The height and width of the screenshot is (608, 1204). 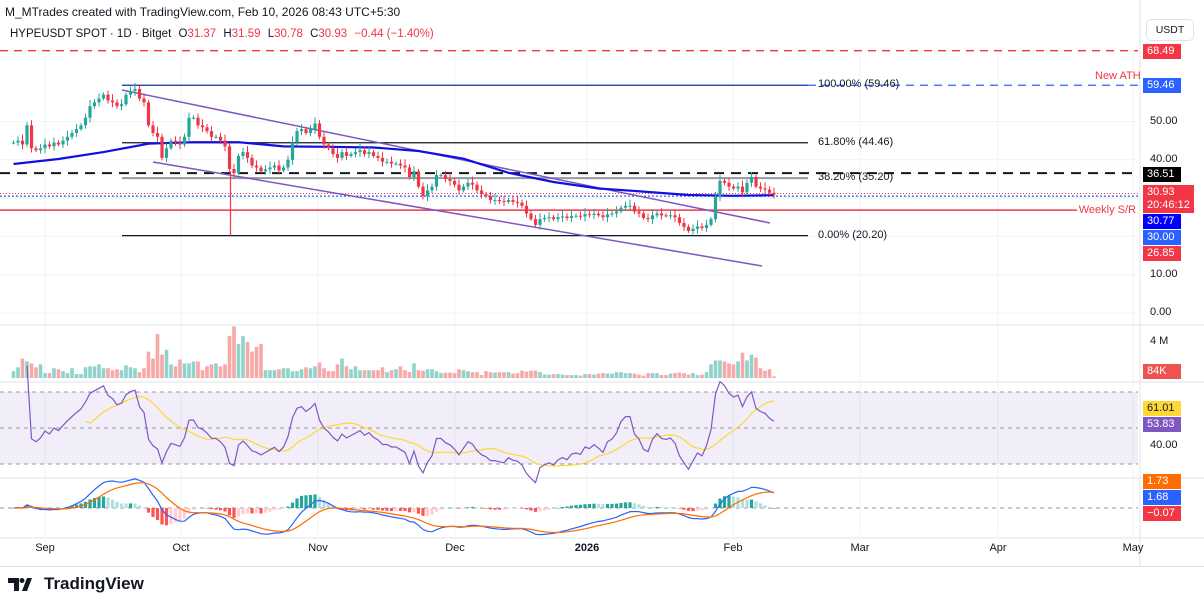 What do you see at coordinates (1164, 273) in the screenshot?
I see `price-axis-tick: 10.00` at bounding box center [1164, 273].